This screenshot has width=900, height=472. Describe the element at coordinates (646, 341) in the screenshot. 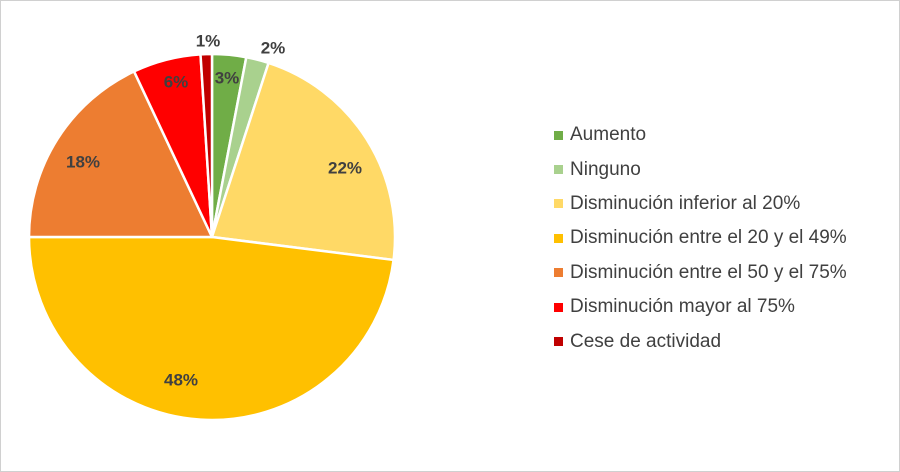

I see `legend-label: Cese de actividad` at that location.